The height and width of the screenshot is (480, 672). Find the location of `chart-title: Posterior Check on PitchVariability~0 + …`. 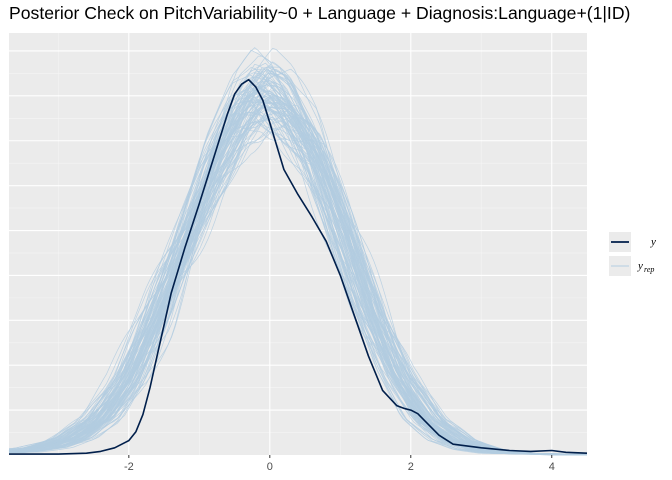

chart-title: Posterior Check on PitchVariability~0 + … is located at coordinates (320, 13).